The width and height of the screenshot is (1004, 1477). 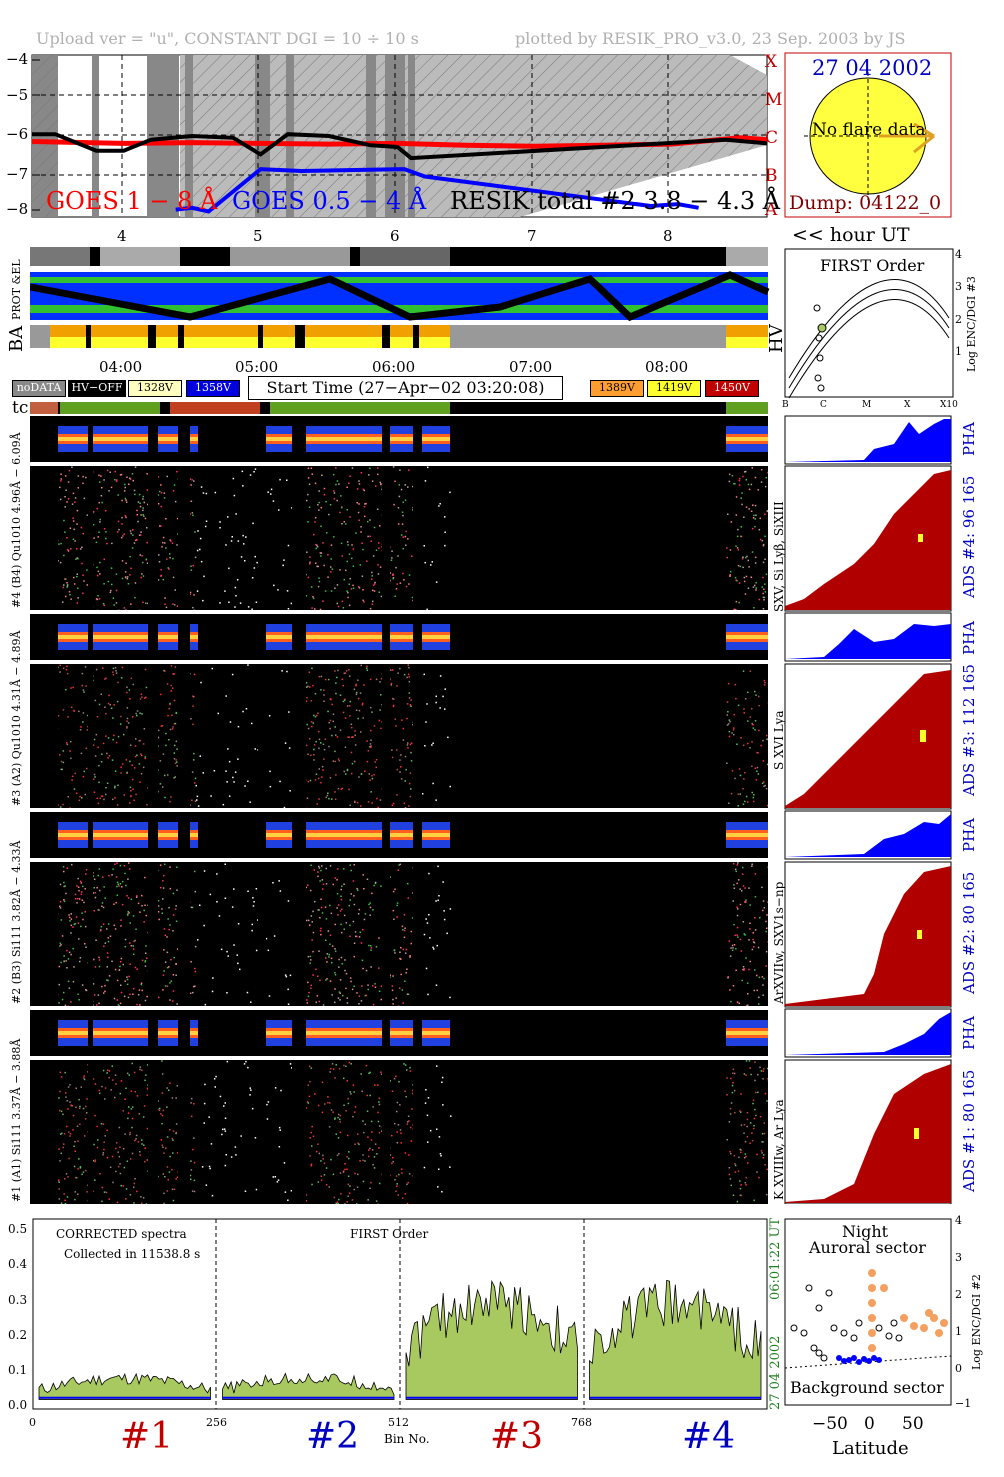 What do you see at coordinates (779, 740) in the screenshot?
I see `line-label-3: S XVI Lya` at bounding box center [779, 740].